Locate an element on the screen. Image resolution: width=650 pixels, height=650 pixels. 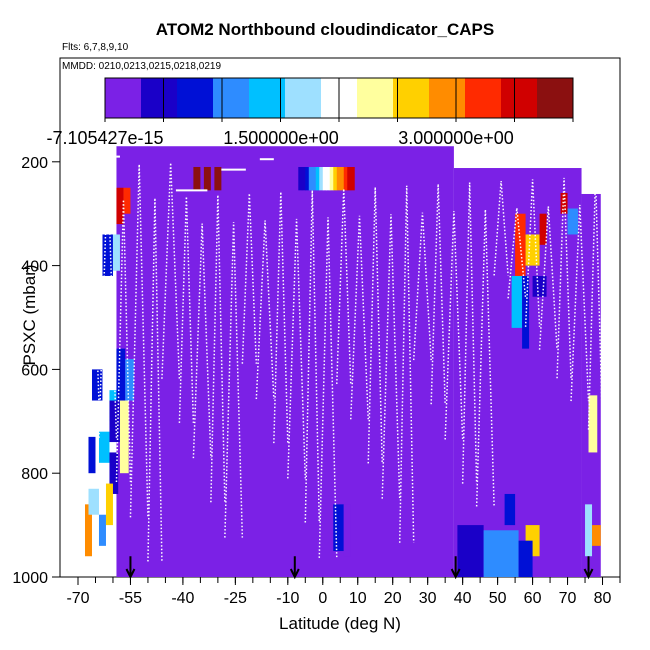
x-tick-label: -70 is located at coordinates (77, 598).